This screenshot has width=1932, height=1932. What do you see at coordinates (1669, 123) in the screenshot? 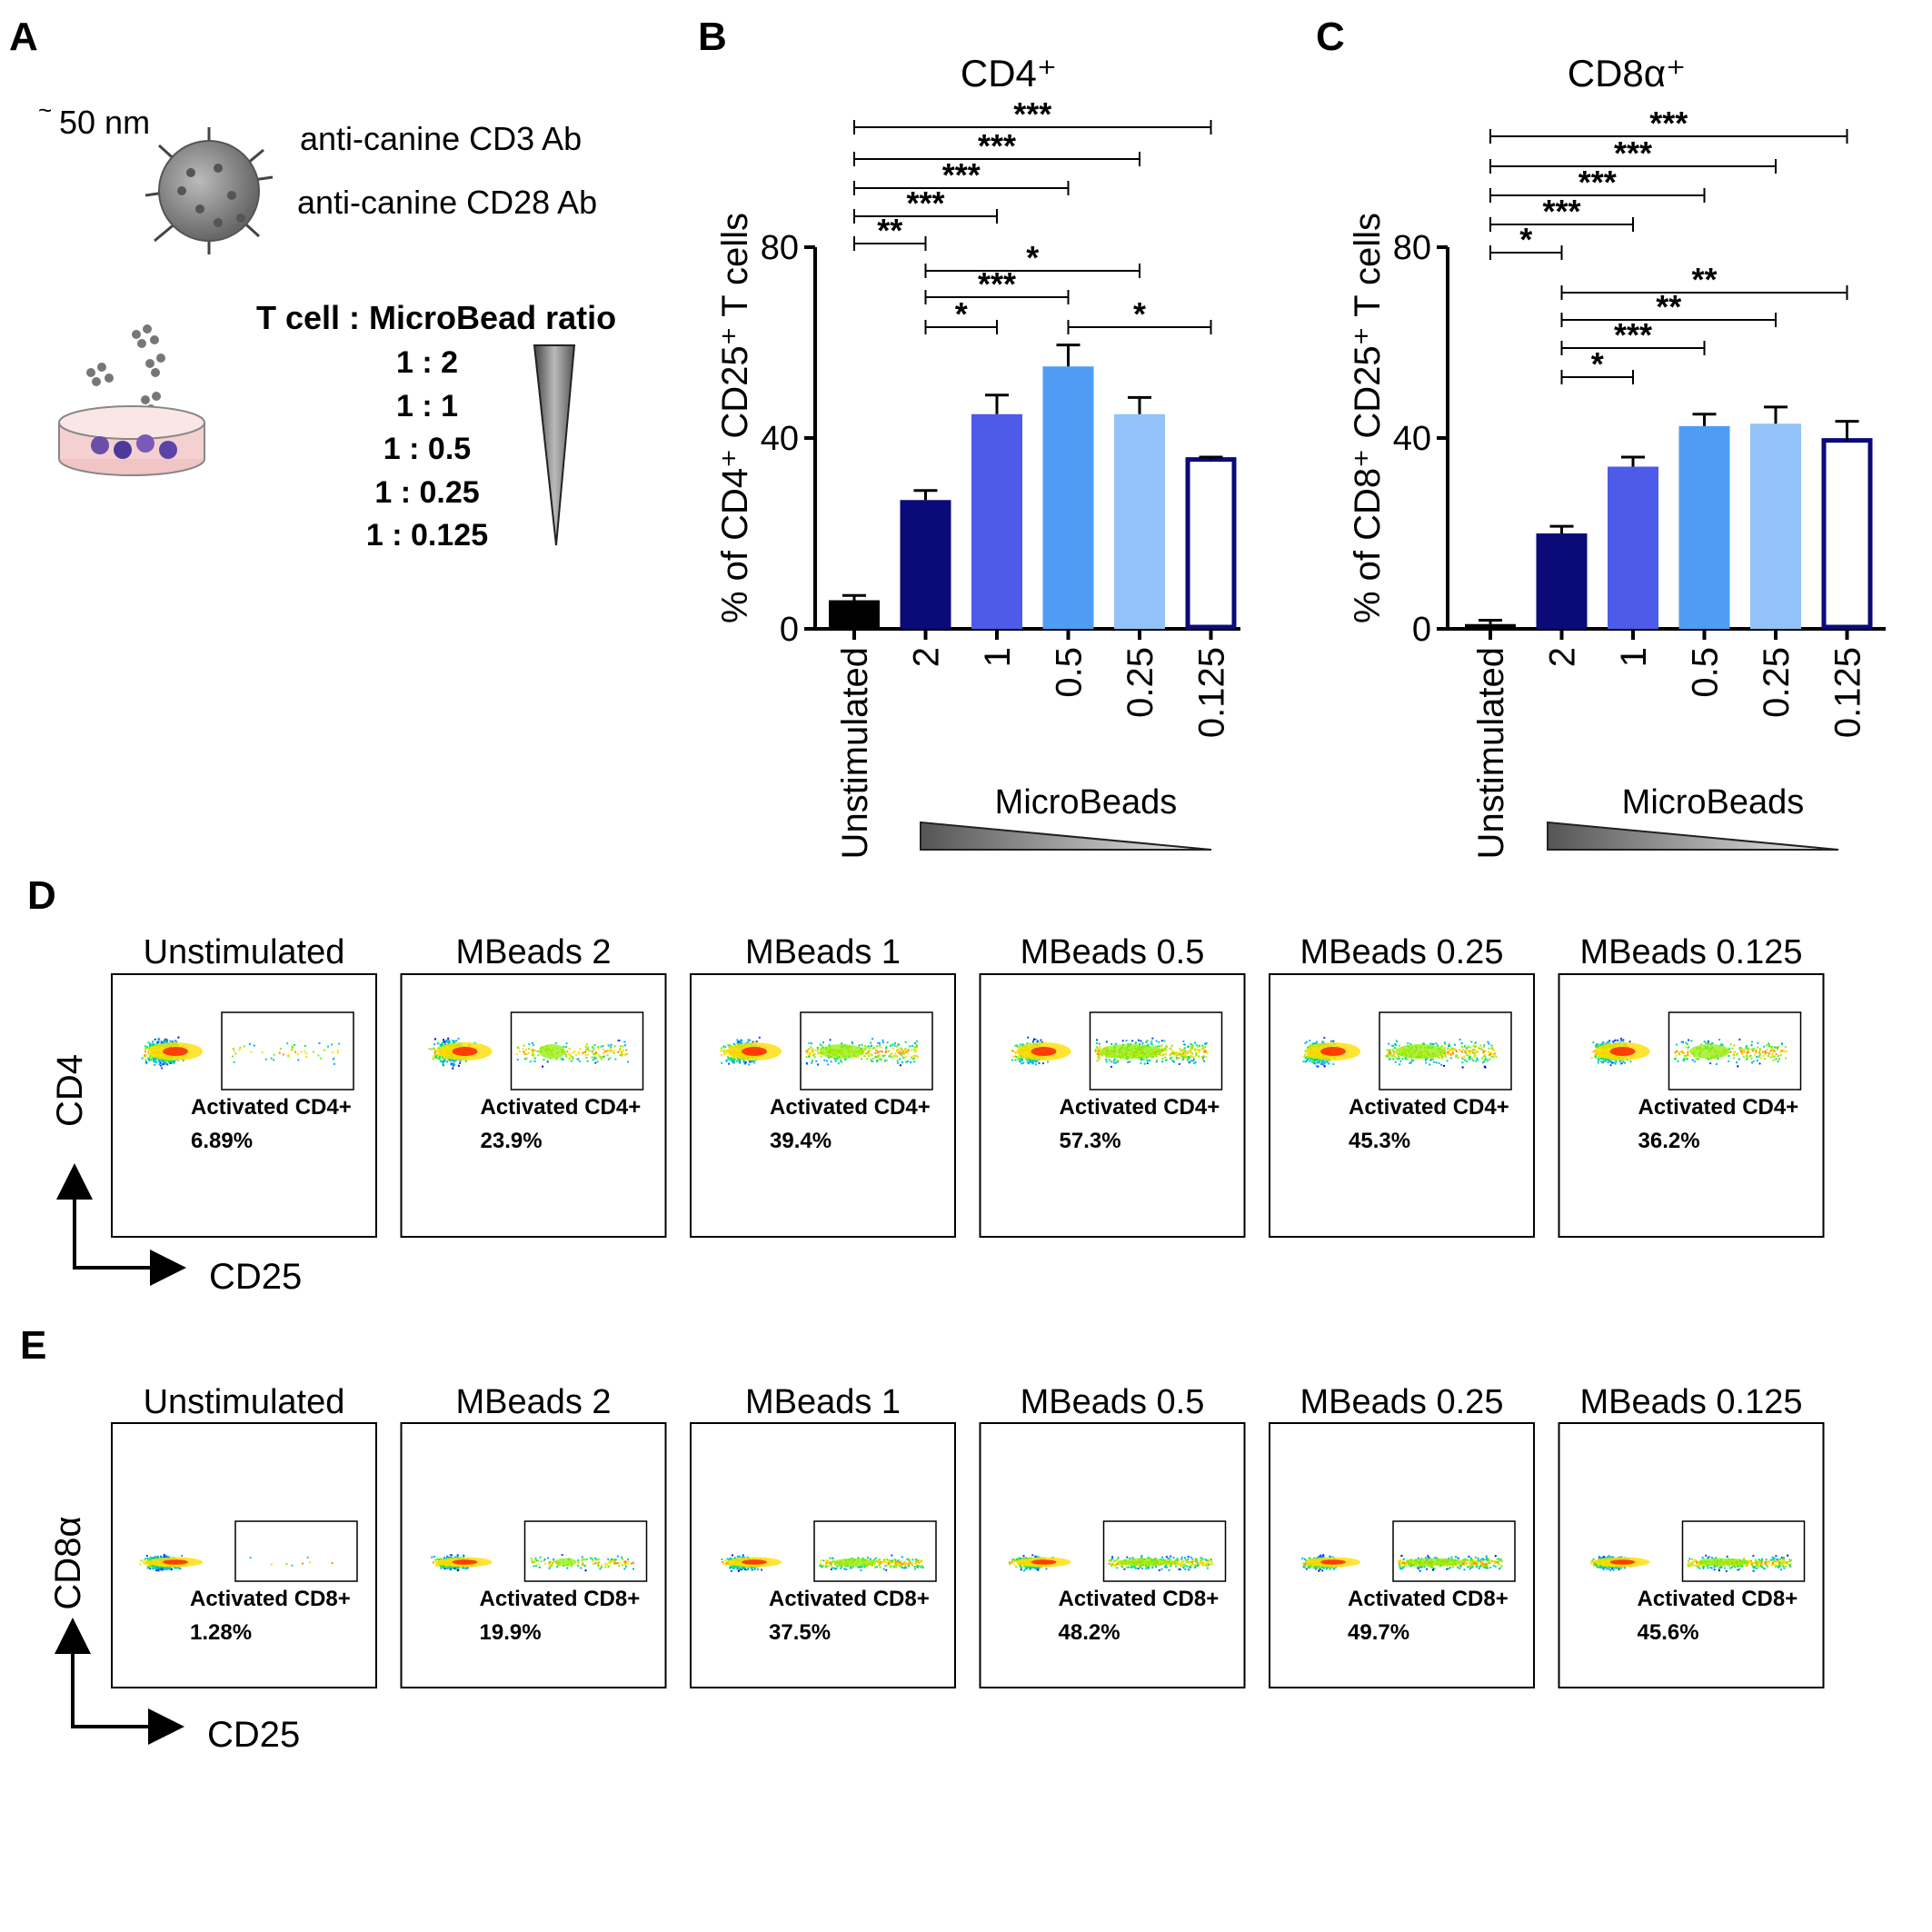
I see `significance-stars: ***` at bounding box center [1669, 123].